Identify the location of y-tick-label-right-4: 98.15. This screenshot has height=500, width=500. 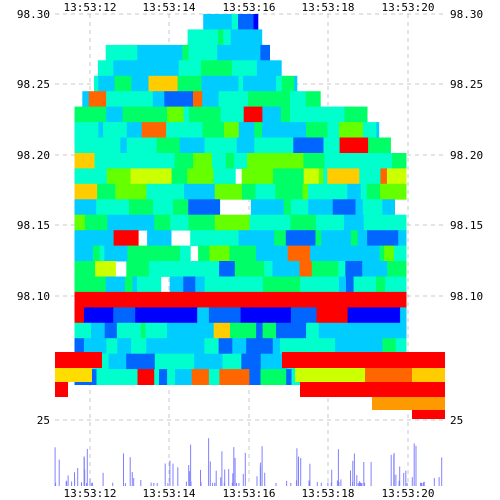
(466, 225).